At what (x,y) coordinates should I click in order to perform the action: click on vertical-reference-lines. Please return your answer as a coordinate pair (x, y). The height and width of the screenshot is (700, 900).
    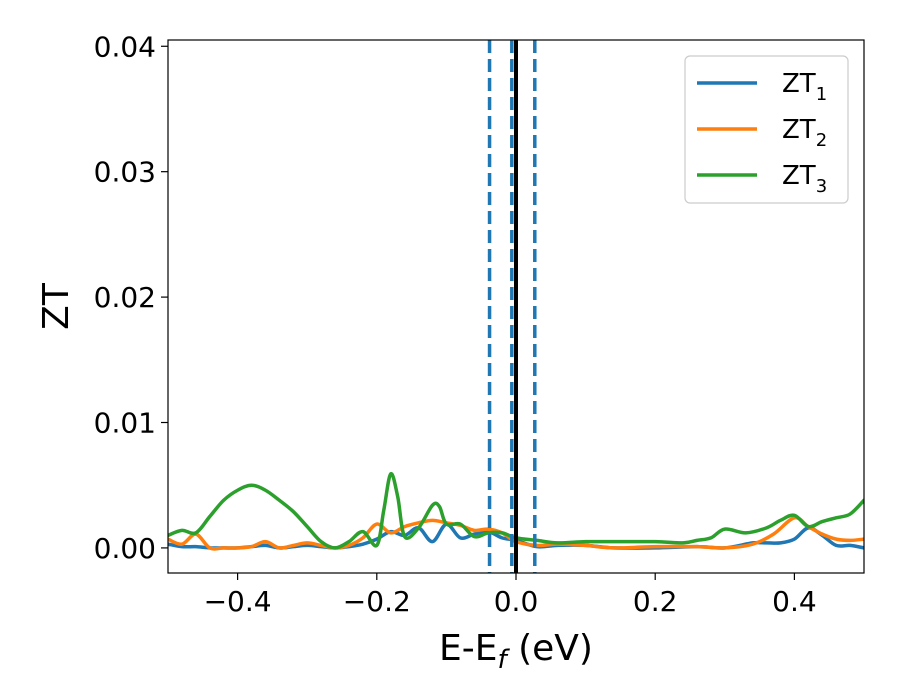
    Looking at the image, I should click on (512, 306).